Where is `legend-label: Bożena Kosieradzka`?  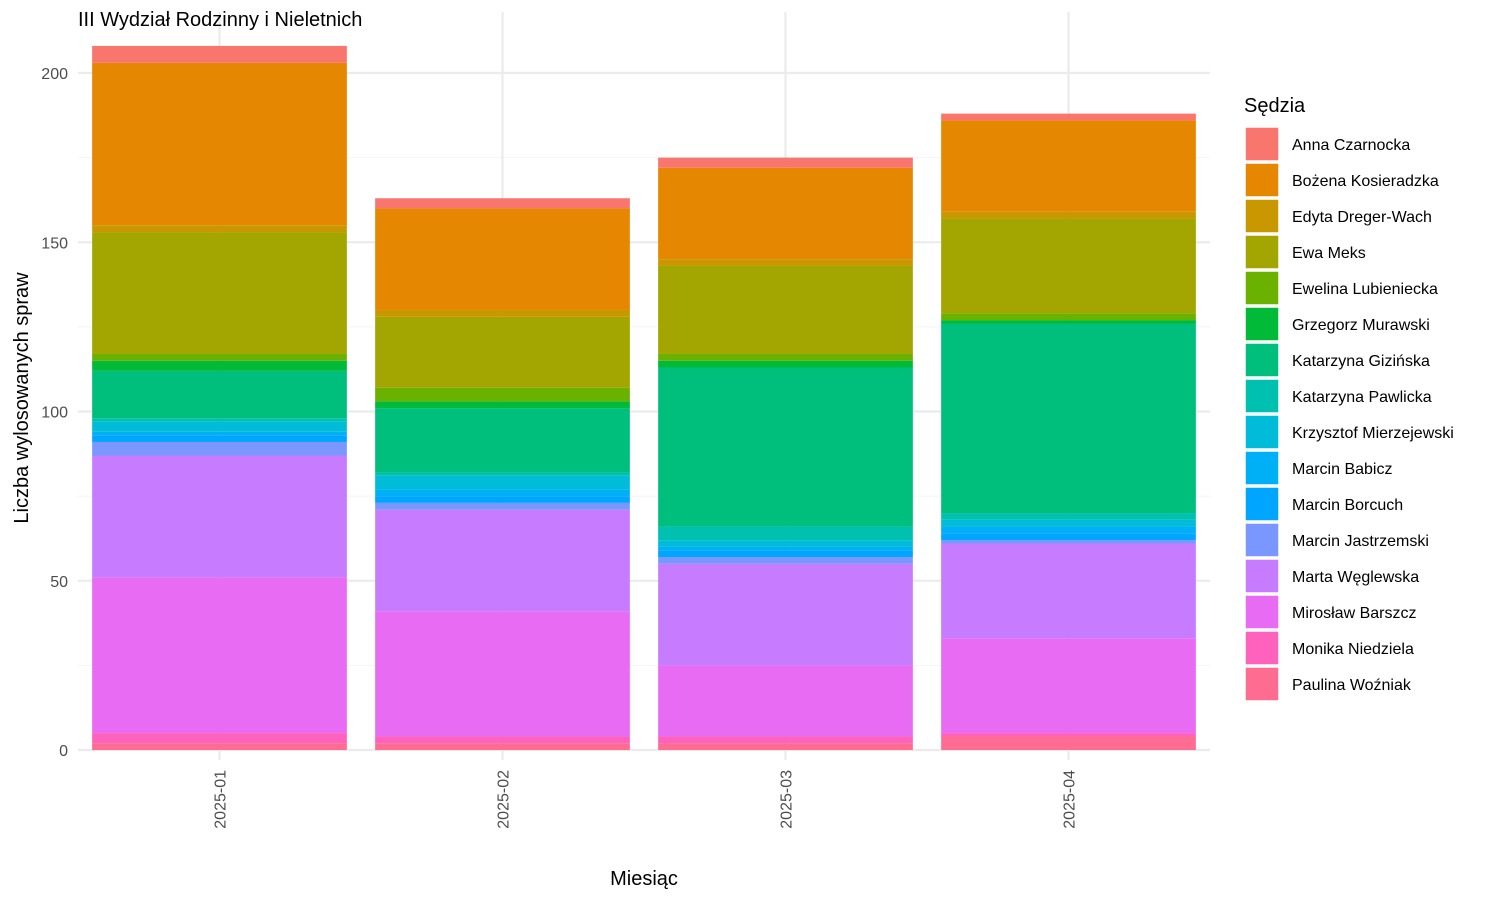 legend-label: Bożena Kosieradzka is located at coordinates (1365, 181).